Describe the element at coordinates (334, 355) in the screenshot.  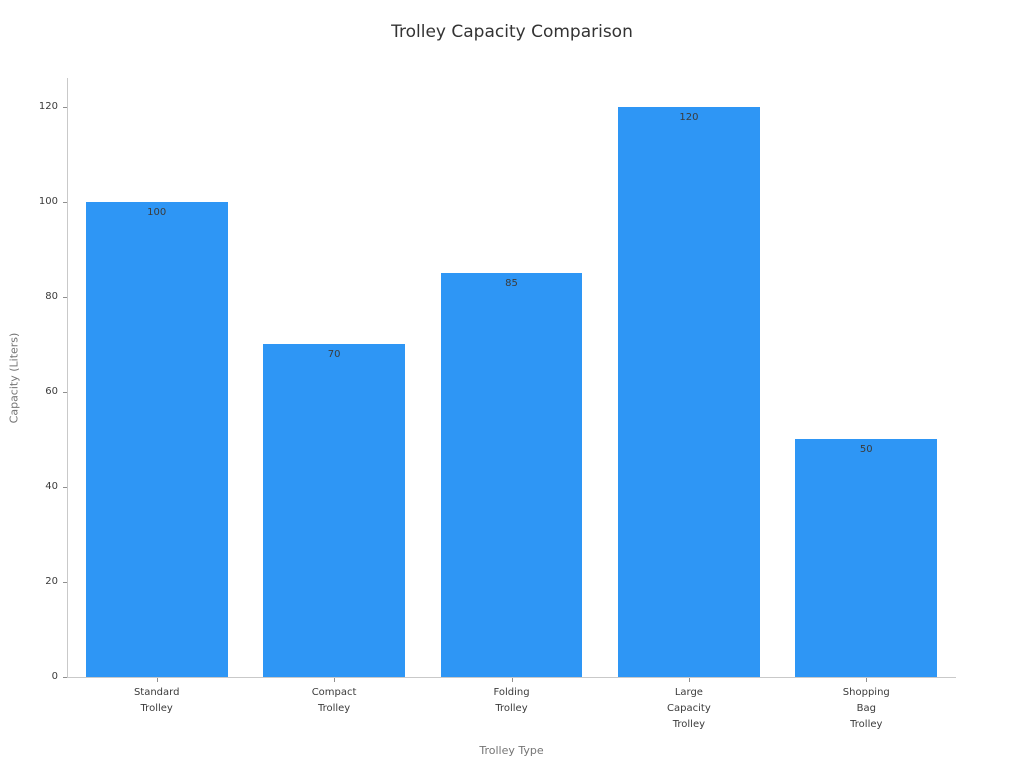
I see `bar-value-label-1: 70` at that location.